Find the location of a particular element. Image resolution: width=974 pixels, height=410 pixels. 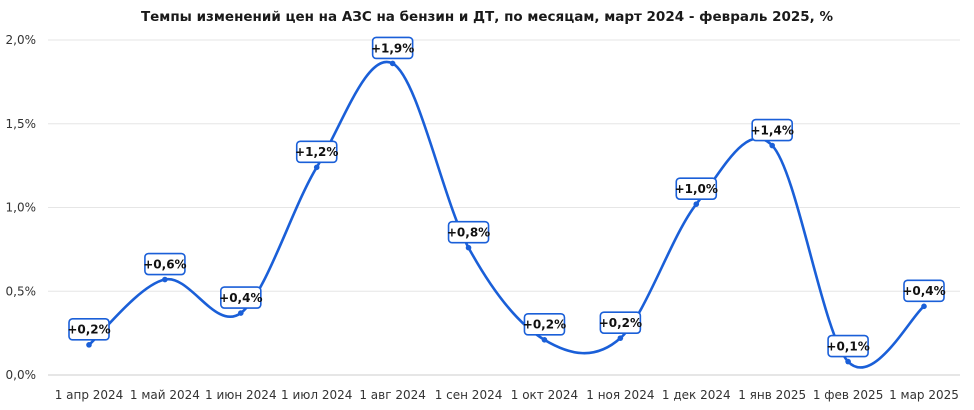

data-label-text: +1,2% is located at coordinates (316, 152).